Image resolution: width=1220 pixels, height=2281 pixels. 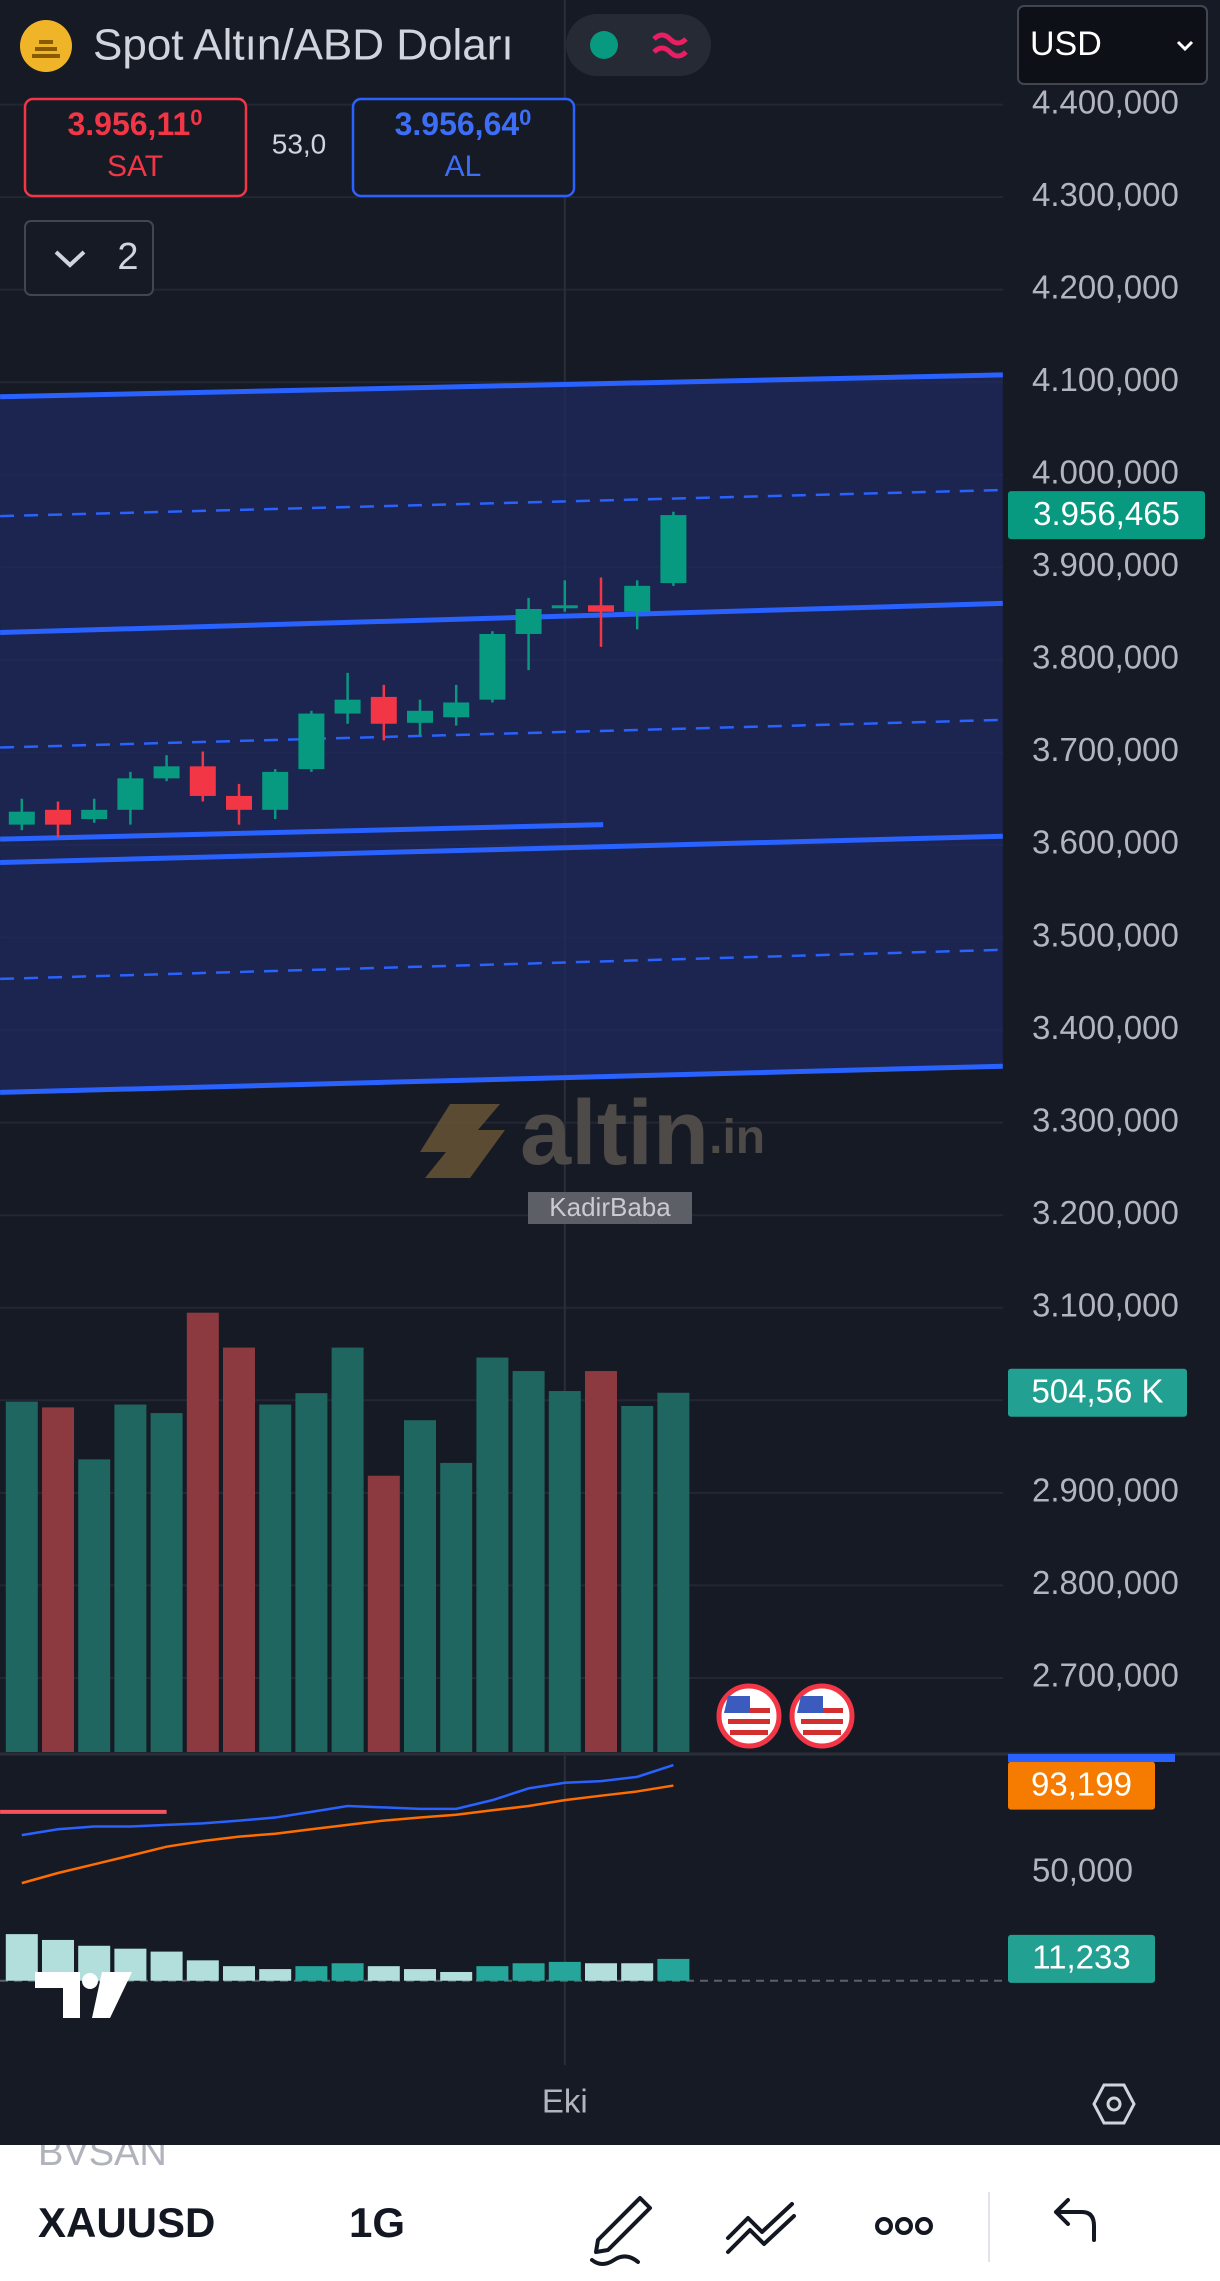 What do you see at coordinates (1105, 1582) in the screenshot?
I see `y-tick-label: 2.800,000` at bounding box center [1105, 1582].